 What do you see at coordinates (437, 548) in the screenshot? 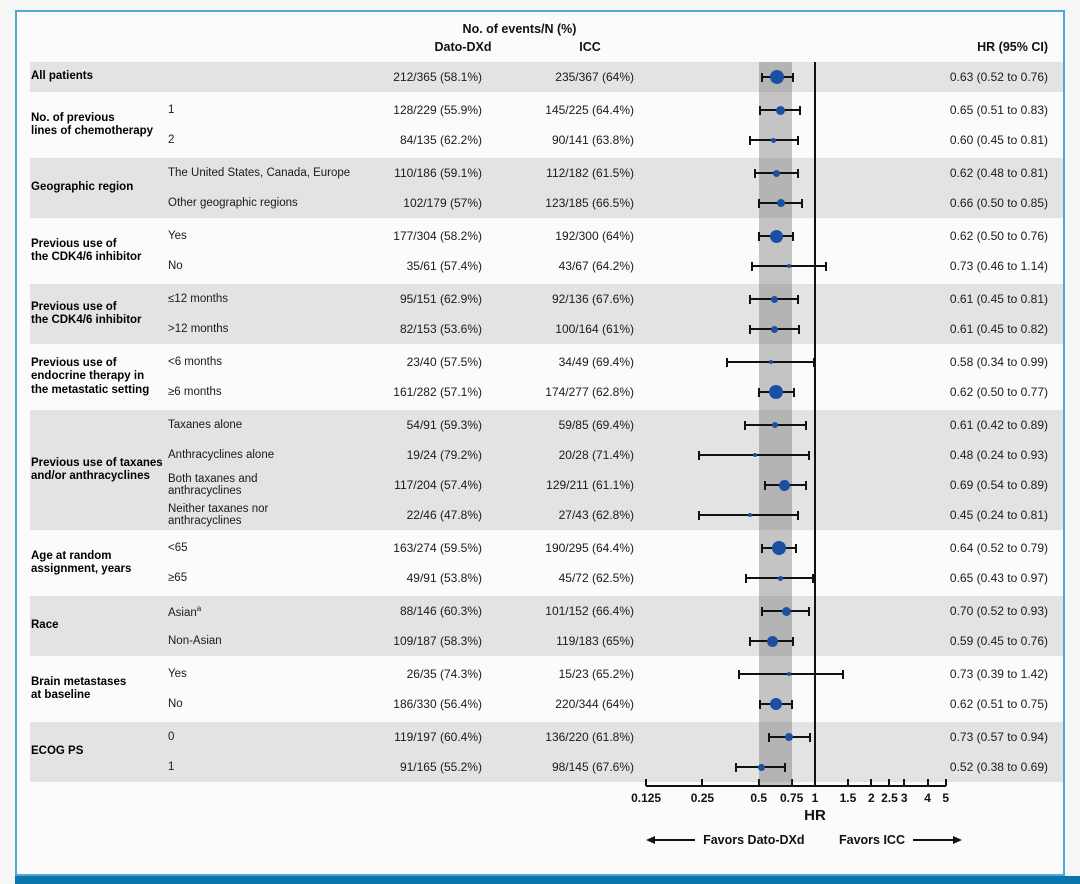
I see `dato-dxd-events-value: 163/274 (59.5%)` at bounding box center [437, 548].